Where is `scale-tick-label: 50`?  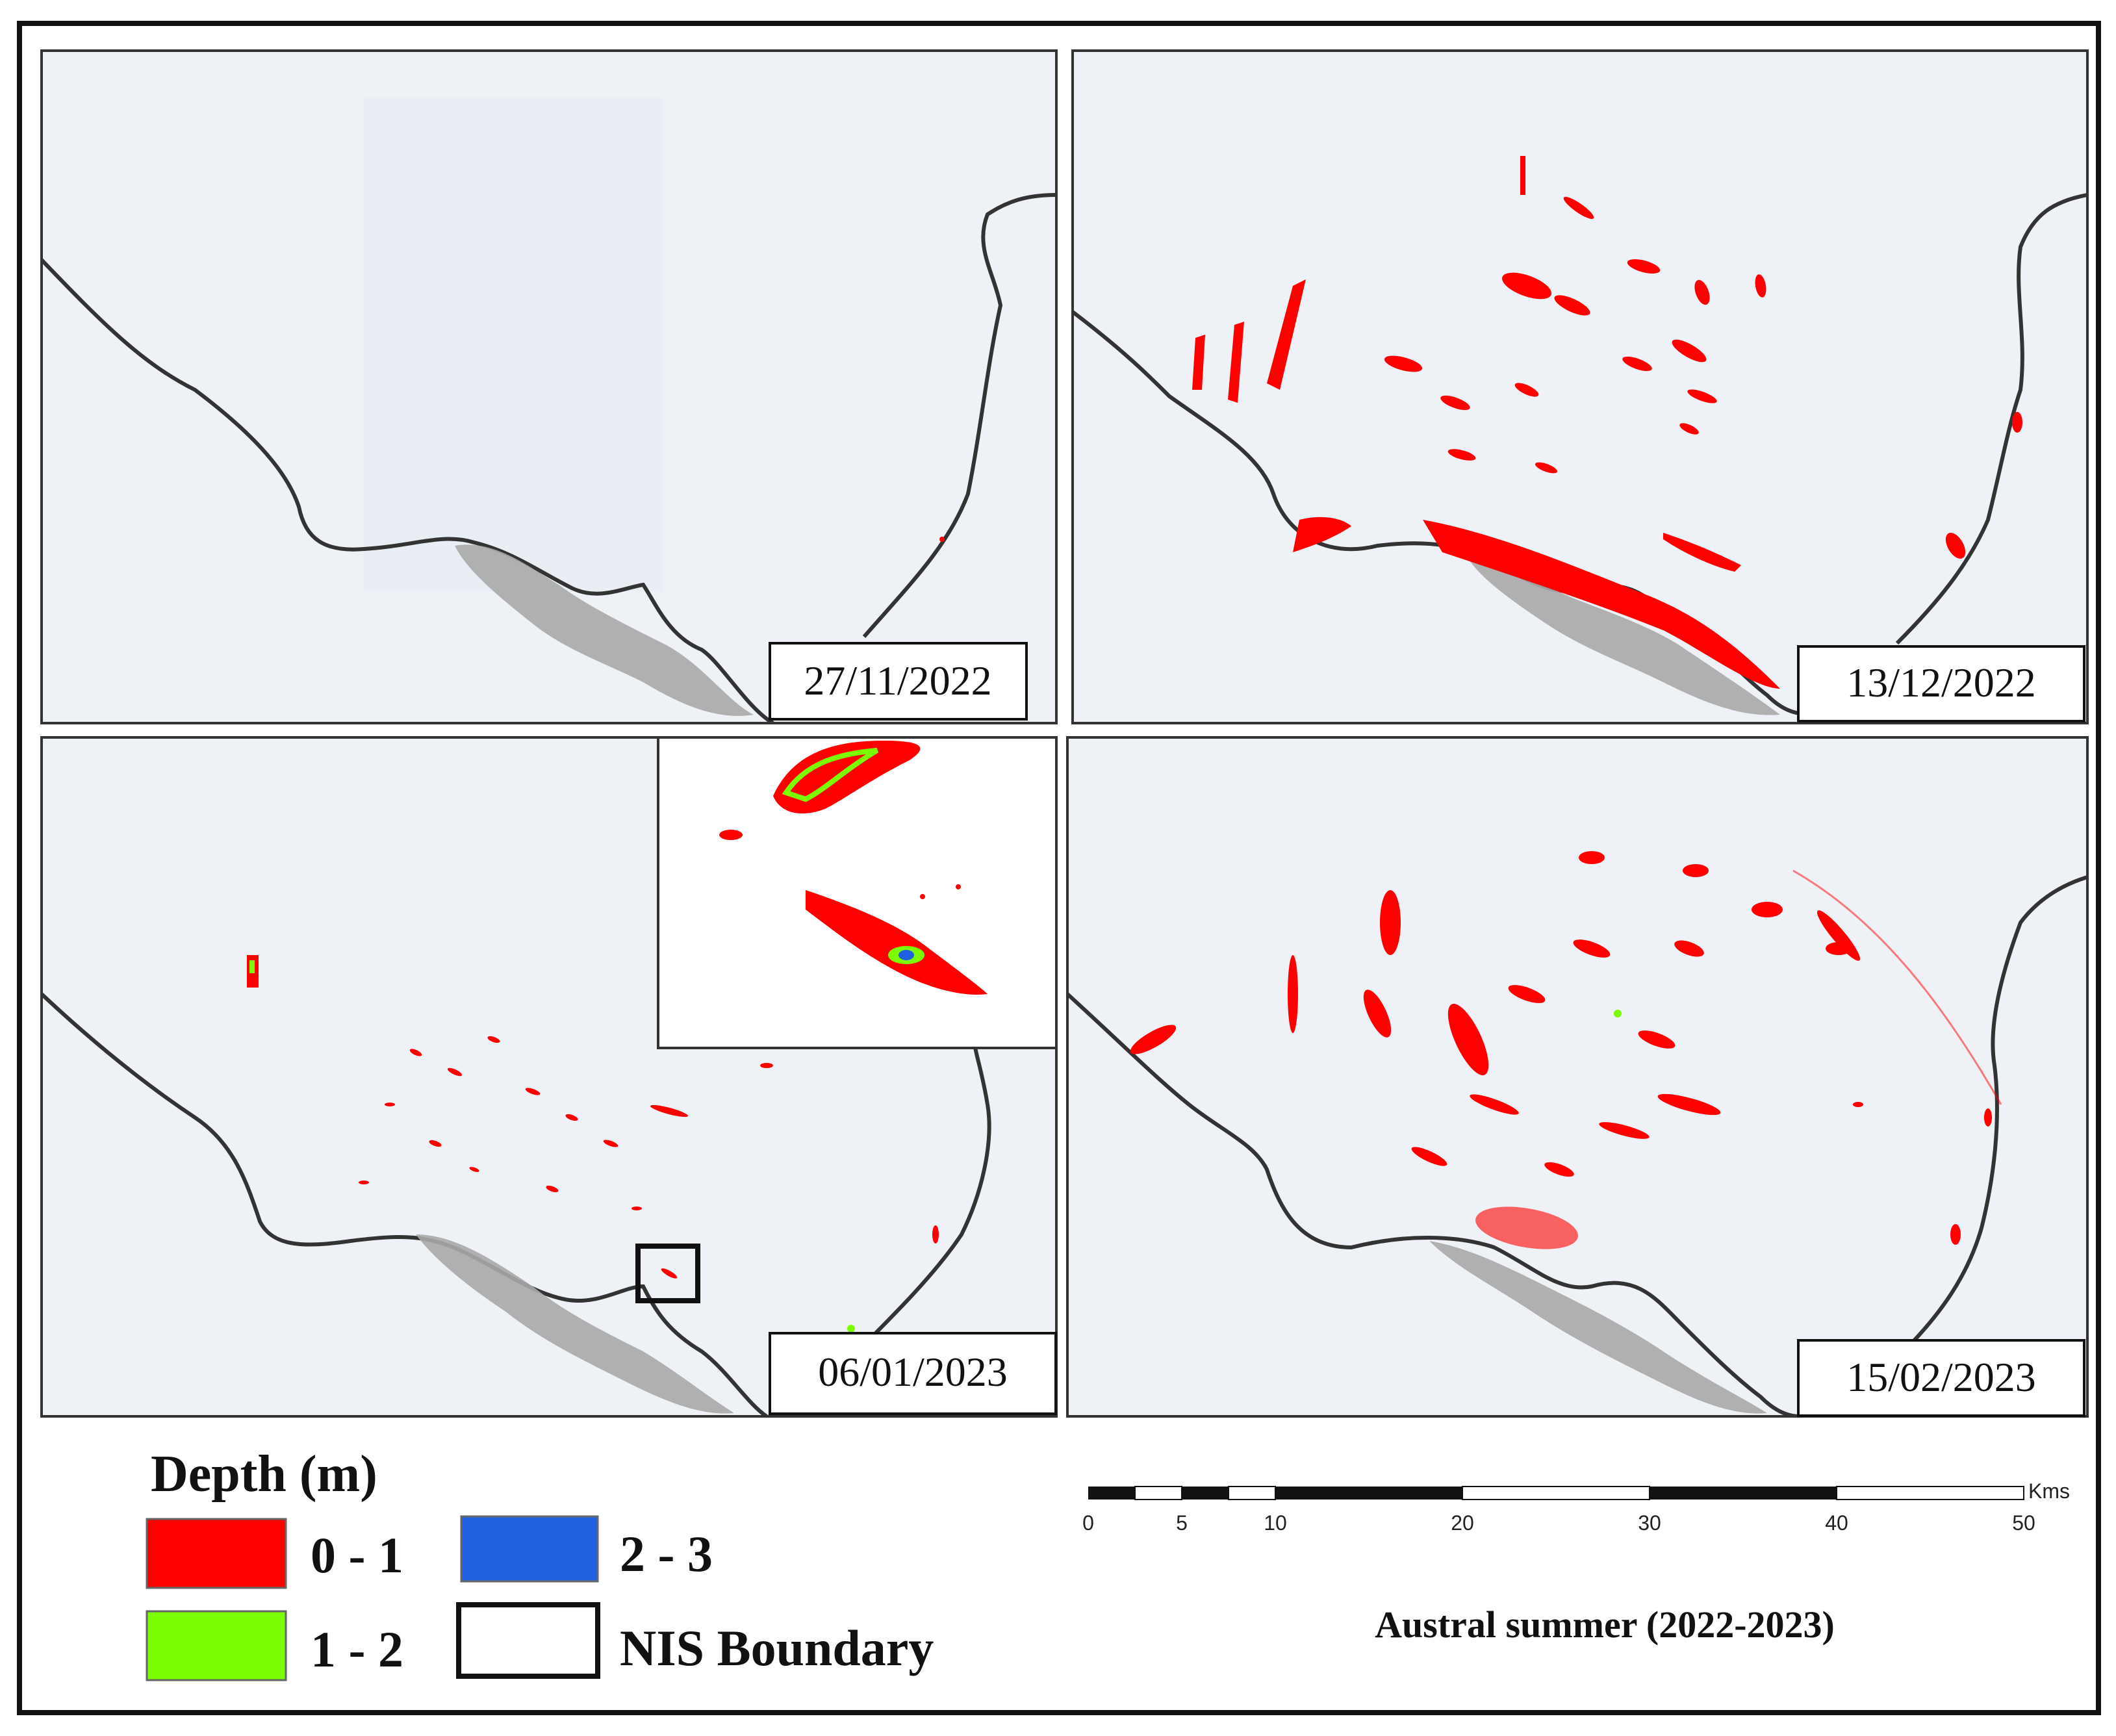 scale-tick-label: 50 is located at coordinates (2024, 1523).